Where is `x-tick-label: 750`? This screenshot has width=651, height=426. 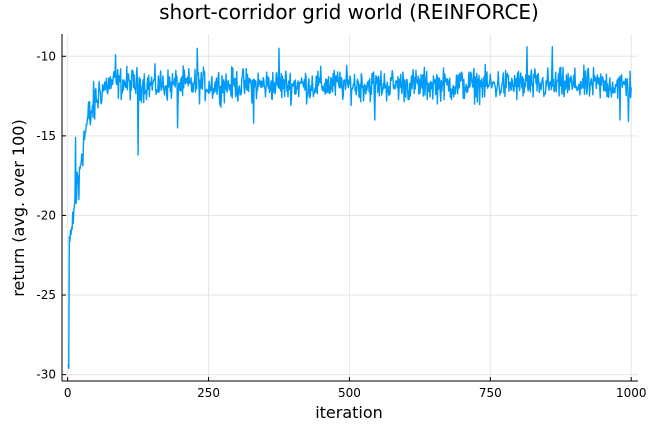
x-tick-label: 750 is located at coordinates (490, 393).